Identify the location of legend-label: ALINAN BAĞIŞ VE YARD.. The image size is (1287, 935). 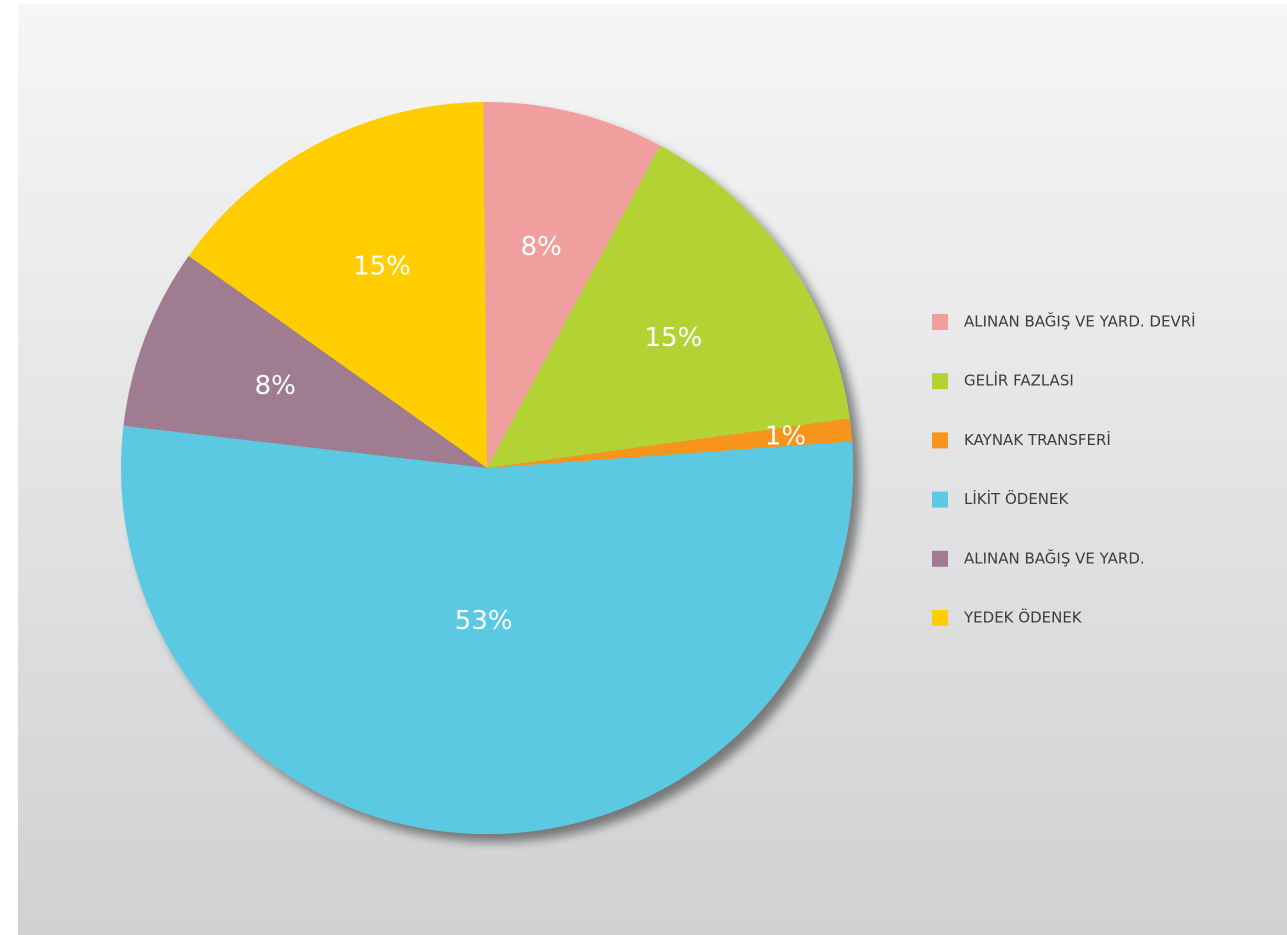
(1054, 557).